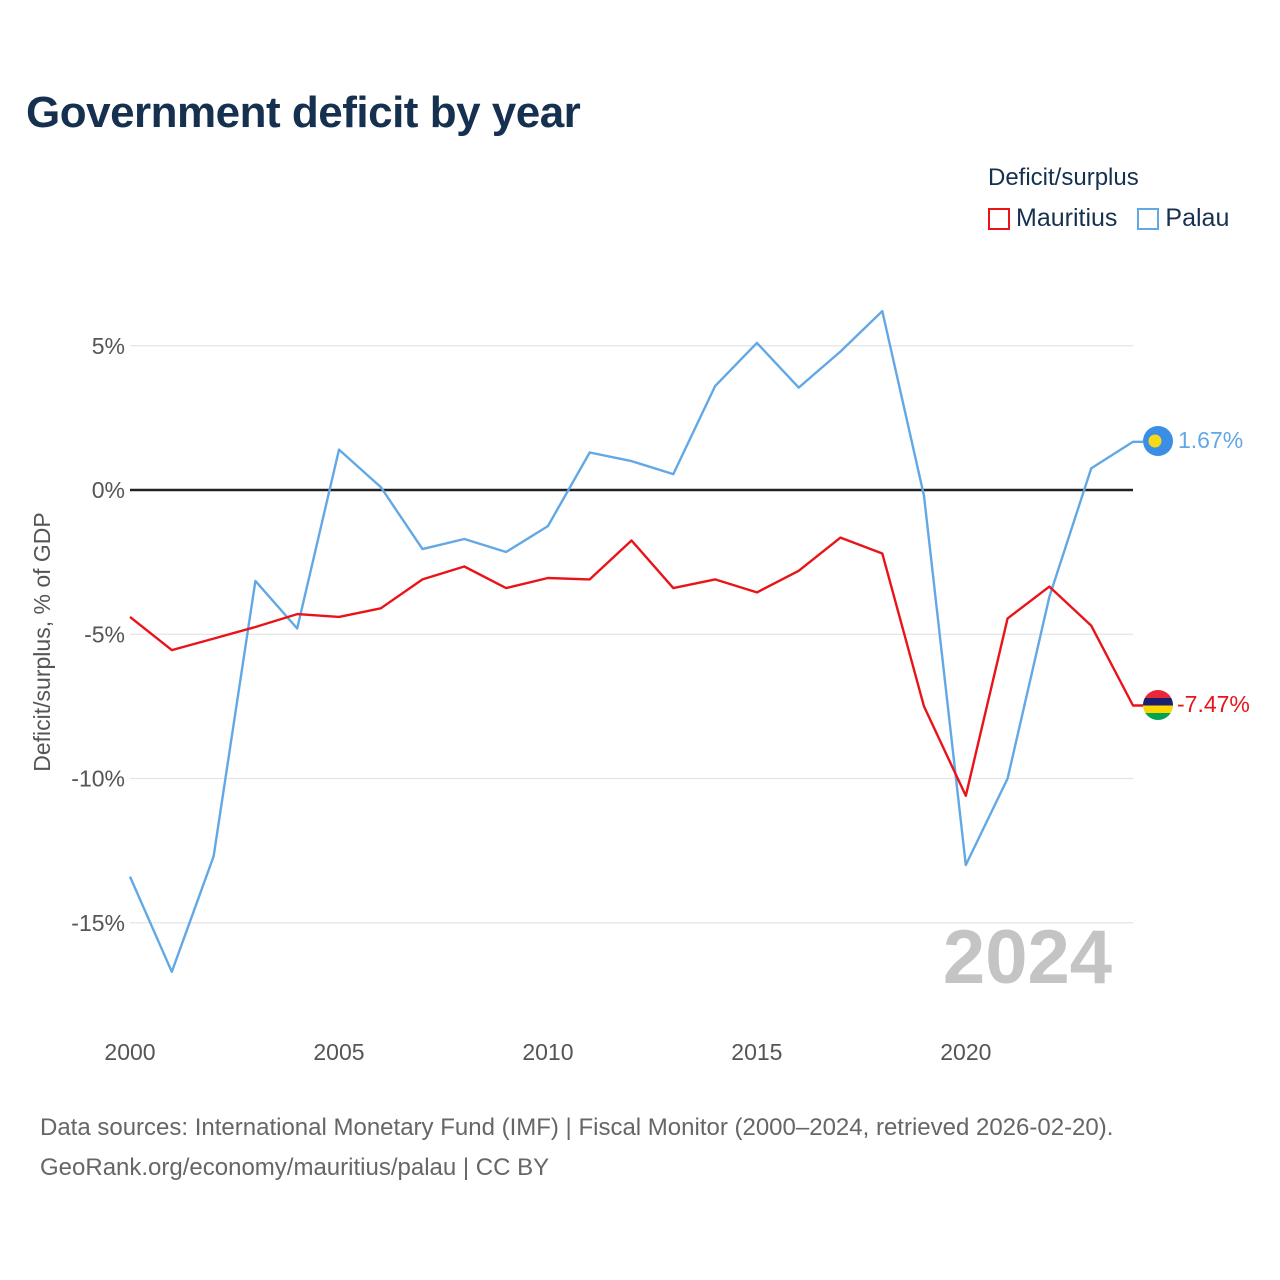  Describe the element at coordinates (108, 490) in the screenshot. I see `y-tick-label: 0%` at that location.